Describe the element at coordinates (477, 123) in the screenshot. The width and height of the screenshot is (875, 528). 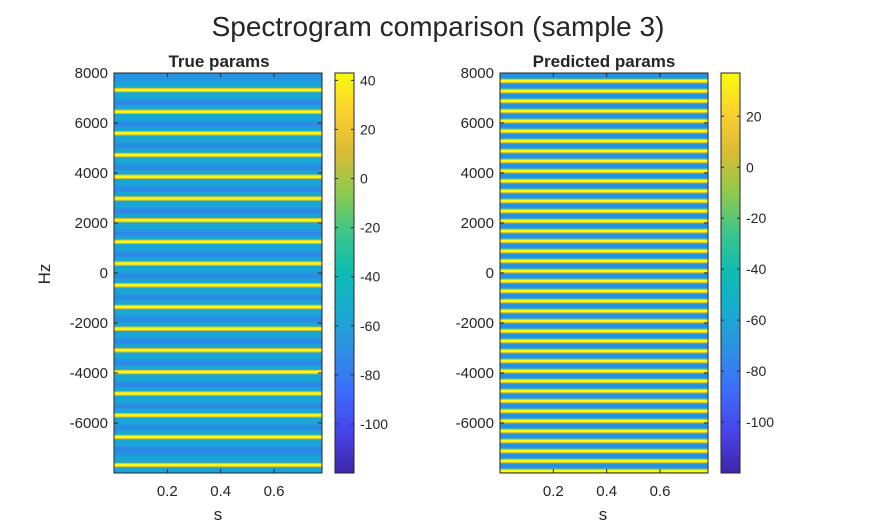
I see `y-tick-label: 6000` at that location.